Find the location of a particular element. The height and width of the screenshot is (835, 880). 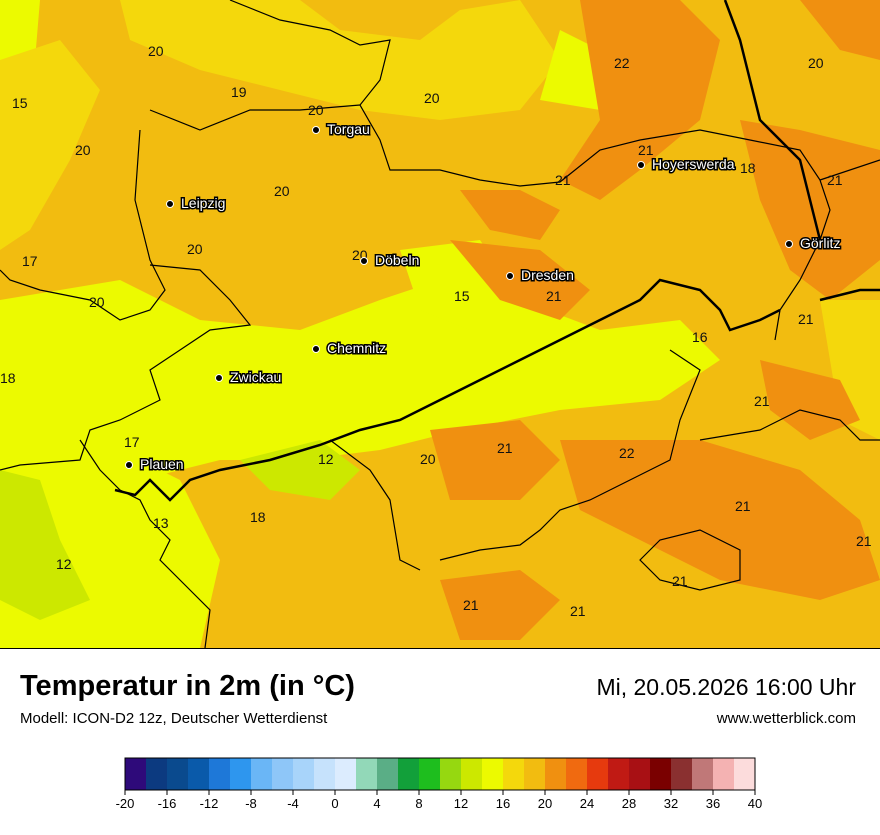

border-bavaria is located at coordinates (145, 543).